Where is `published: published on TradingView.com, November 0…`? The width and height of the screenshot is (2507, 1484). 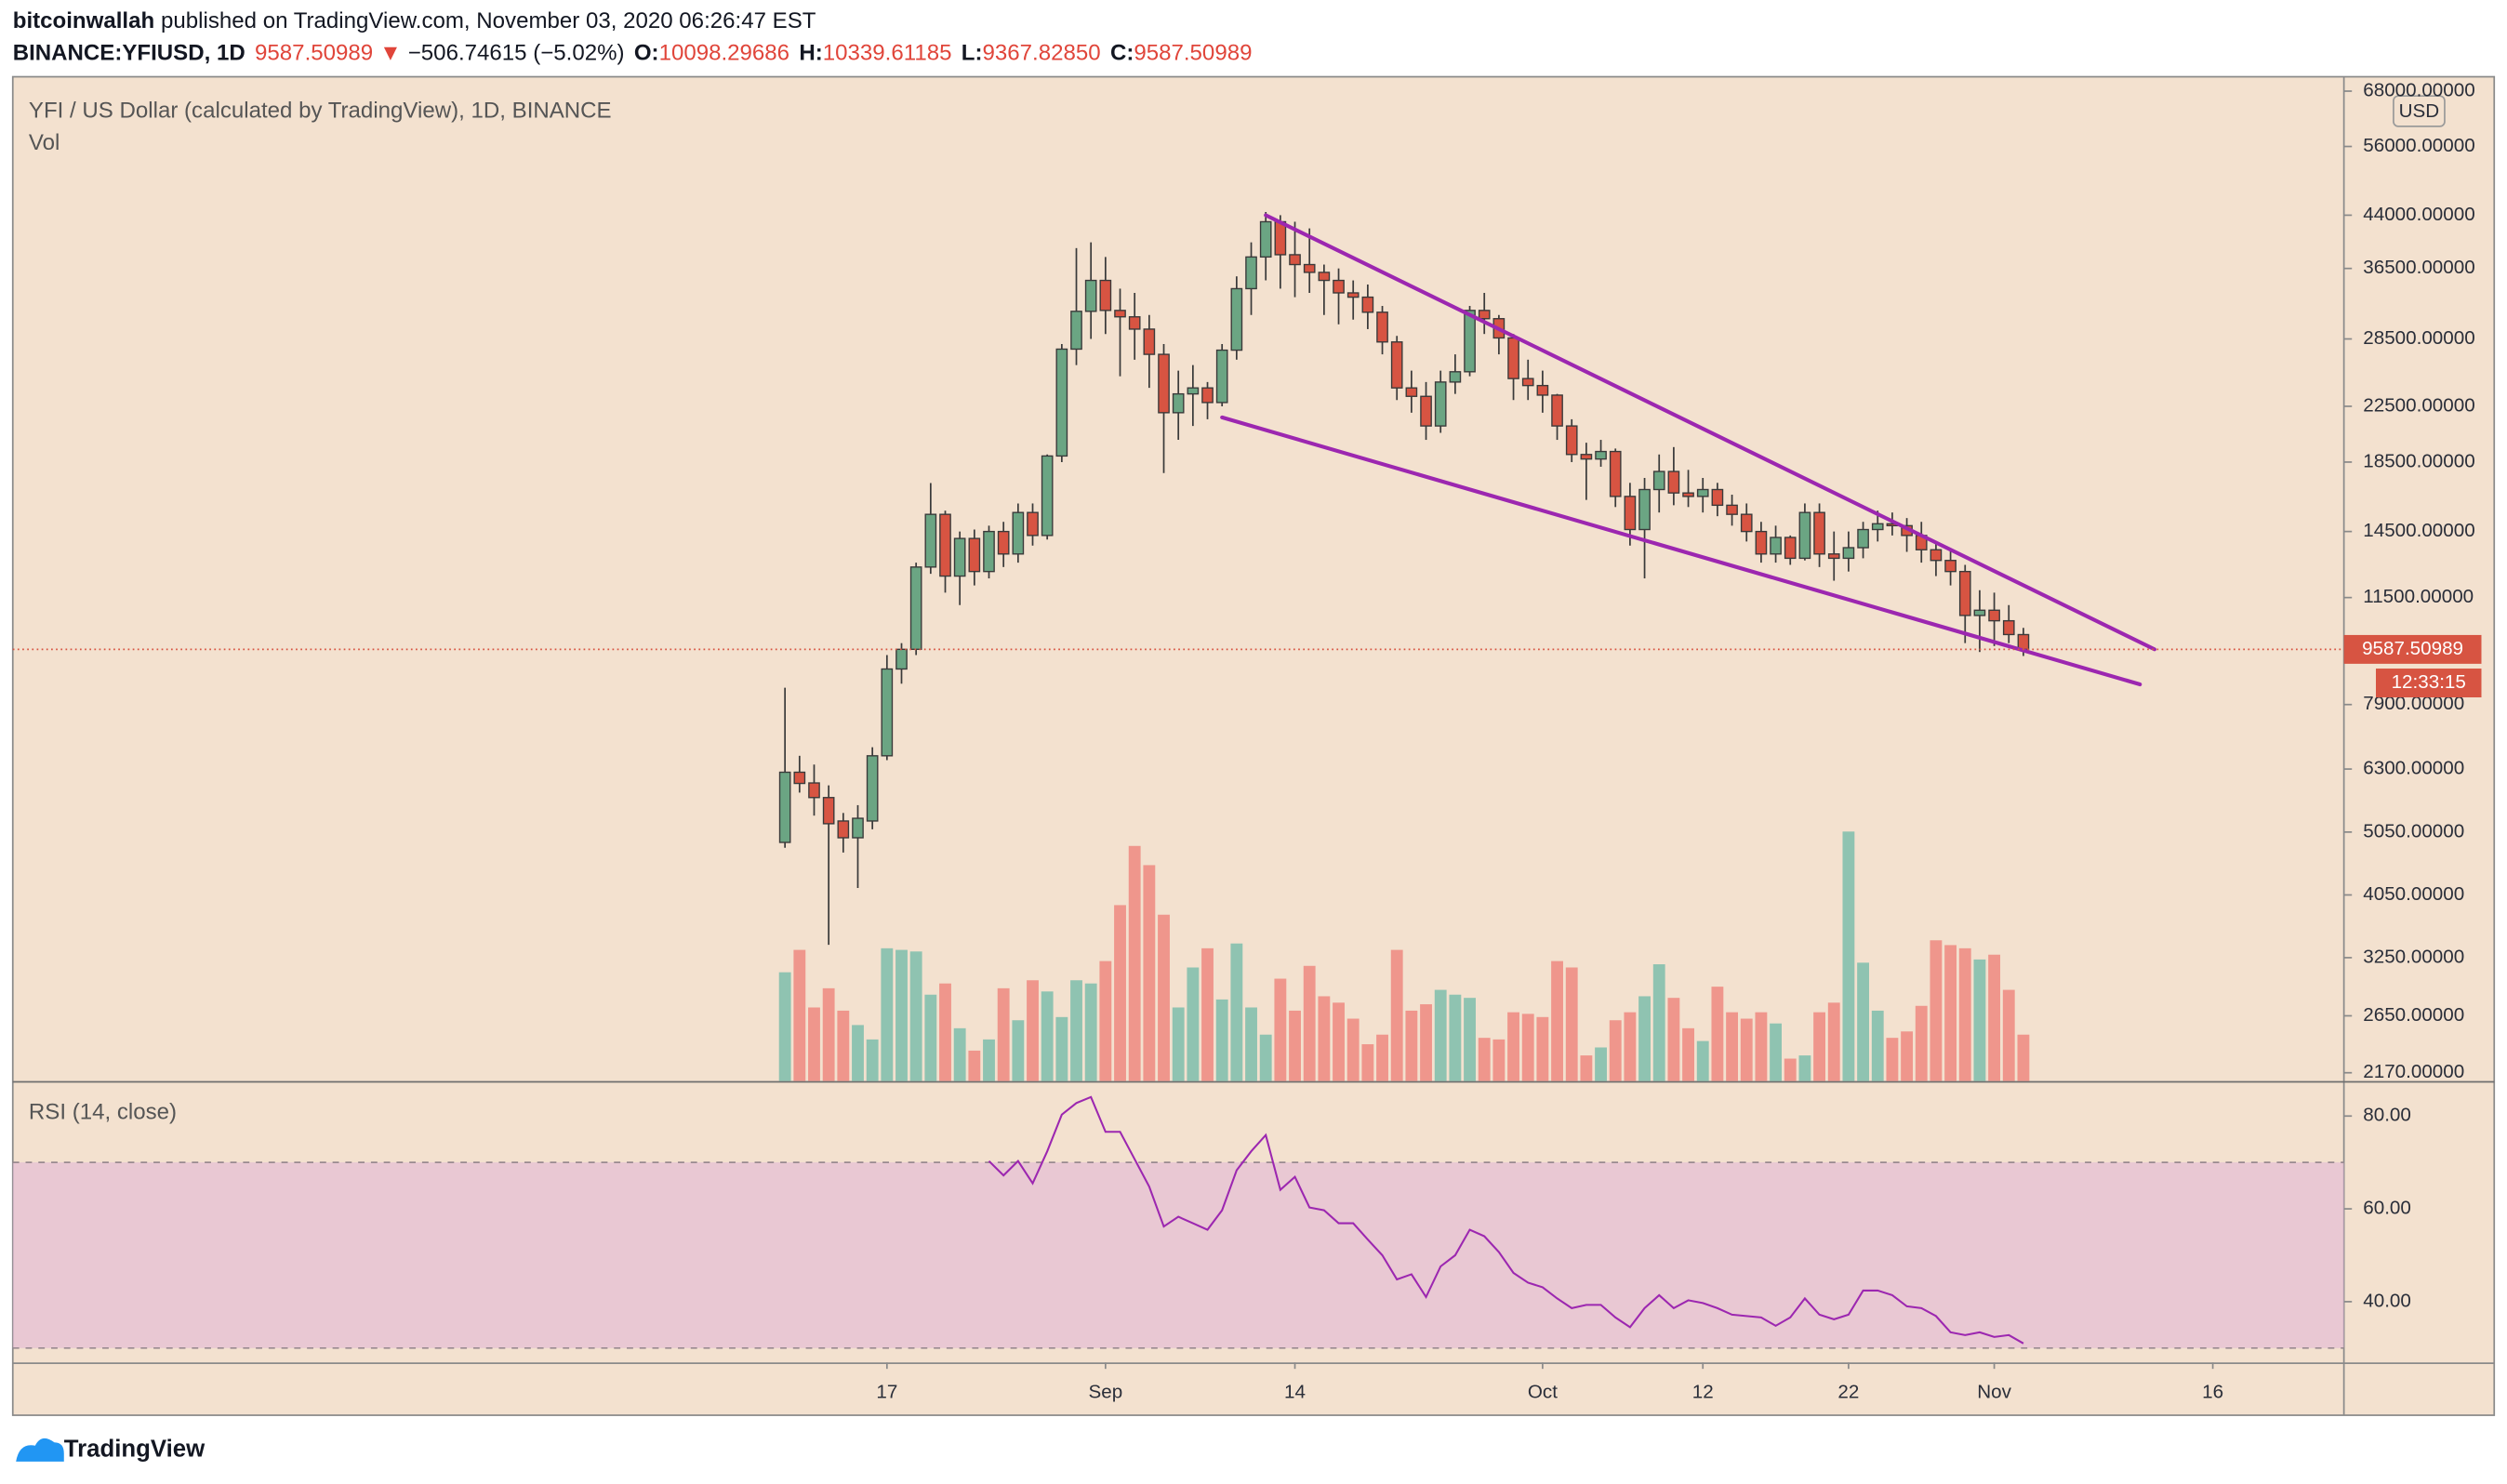 published: published on TradingView.com, November 0… is located at coordinates (488, 20).